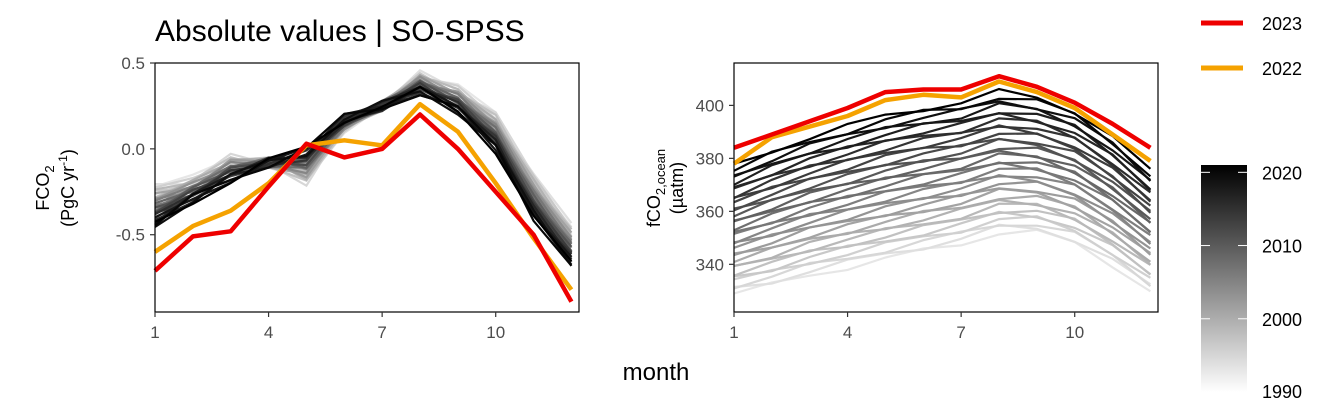 Image resolution: width=1344 pixels, height=403 pixels. I want to click on fco2-ylabel-unit-main: (PgC yr, so click(68, 196).